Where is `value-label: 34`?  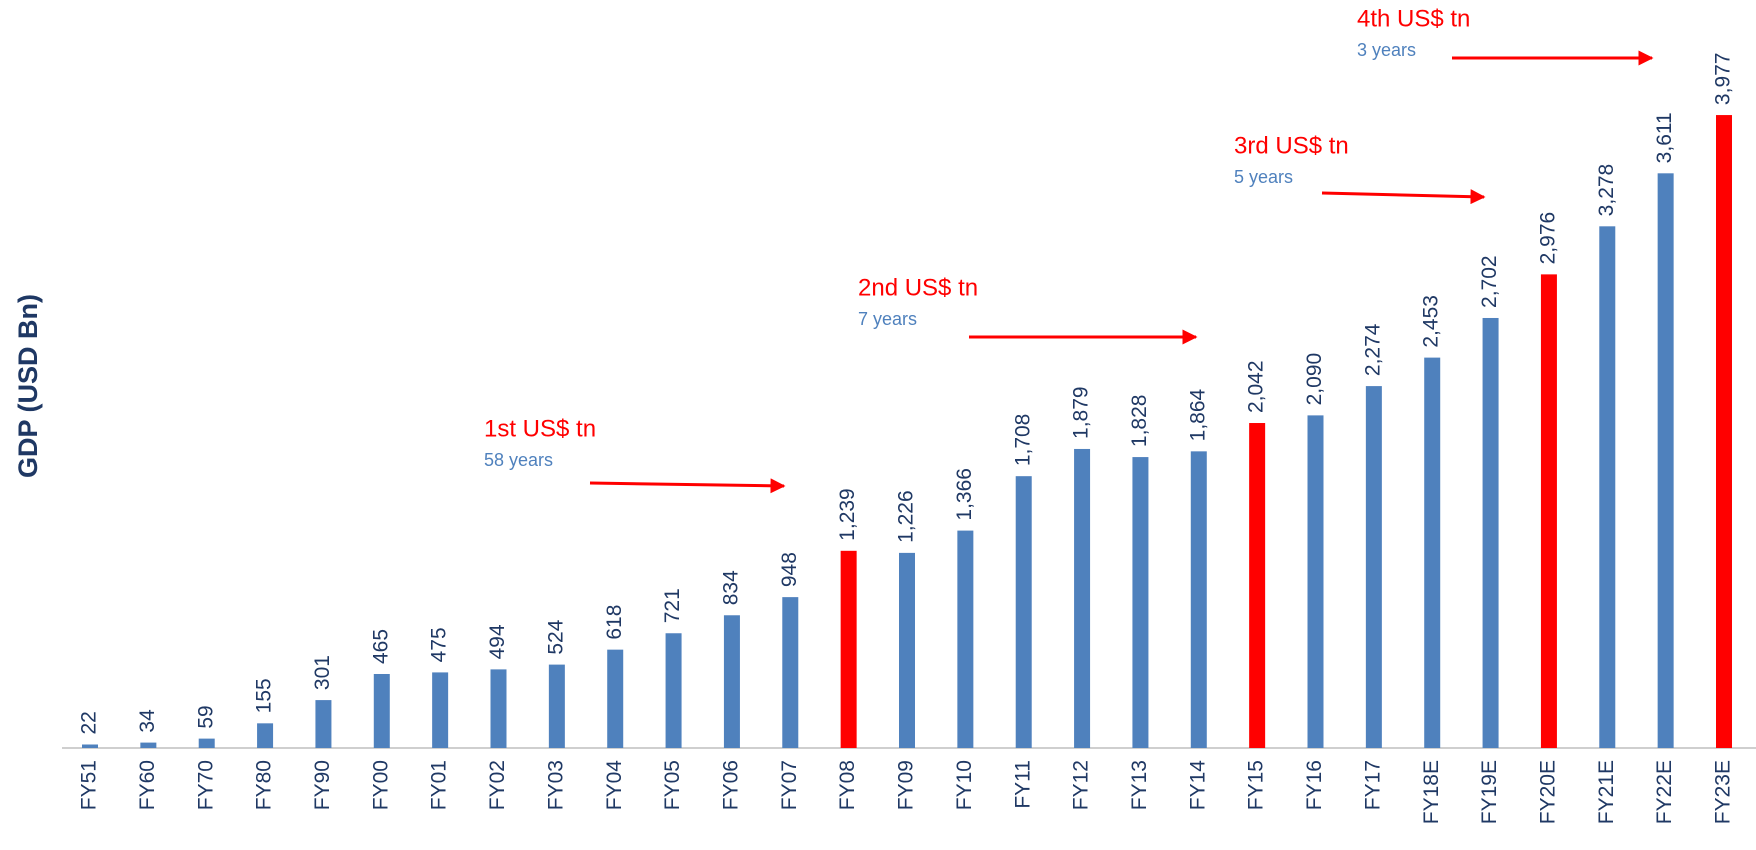 value-label: 34 is located at coordinates (147, 721).